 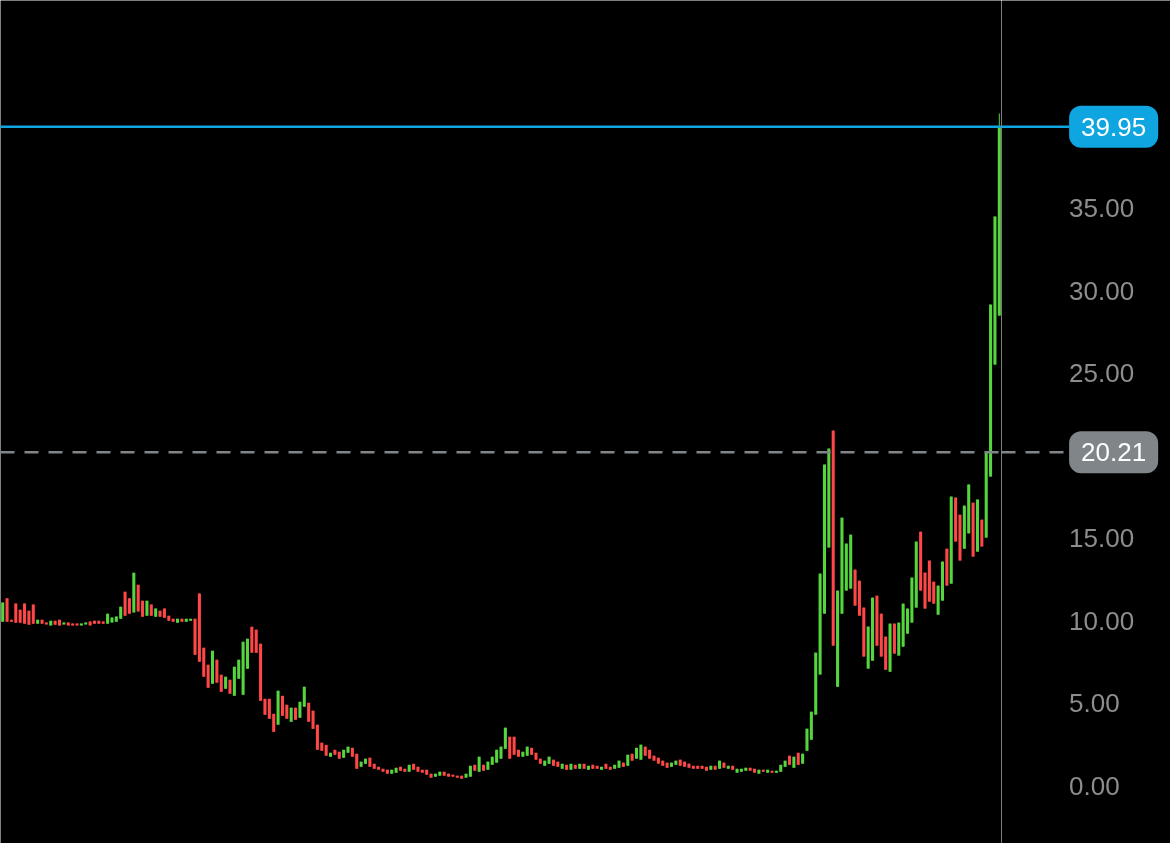 What do you see at coordinates (1102, 538) in the screenshot?
I see `y-tick-label: 15.00` at bounding box center [1102, 538].